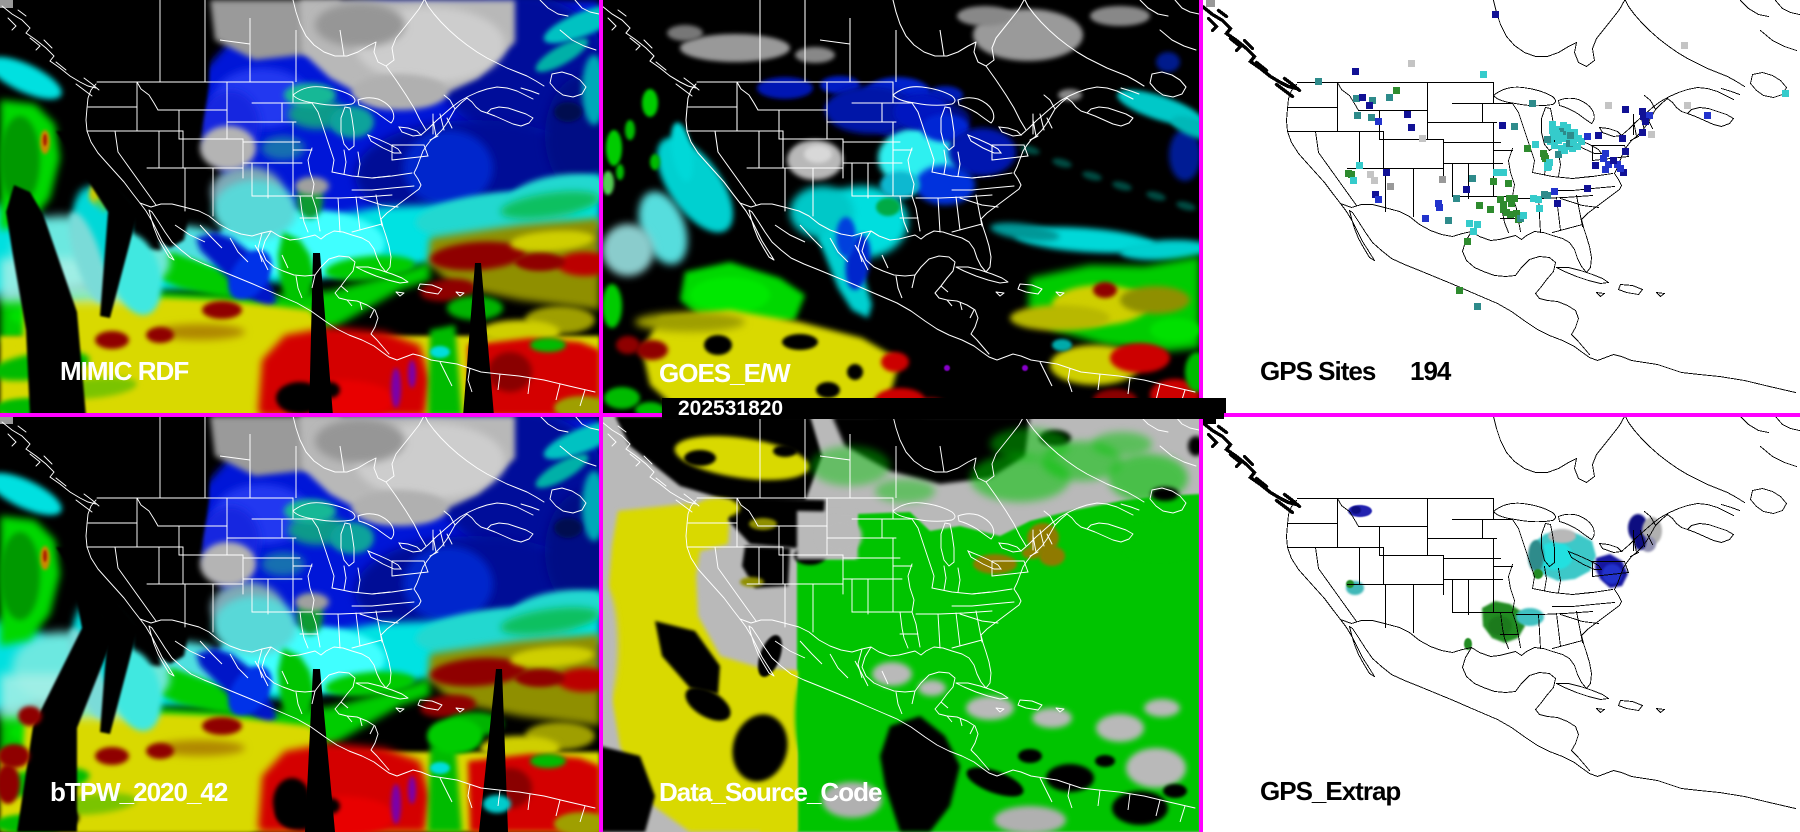 Image resolution: width=1800 pixels, height=832 pixels. Describe the element at coordinates (1330, 791) in the screenshot. I see `svg-text: GPS_Extrap` at that location.